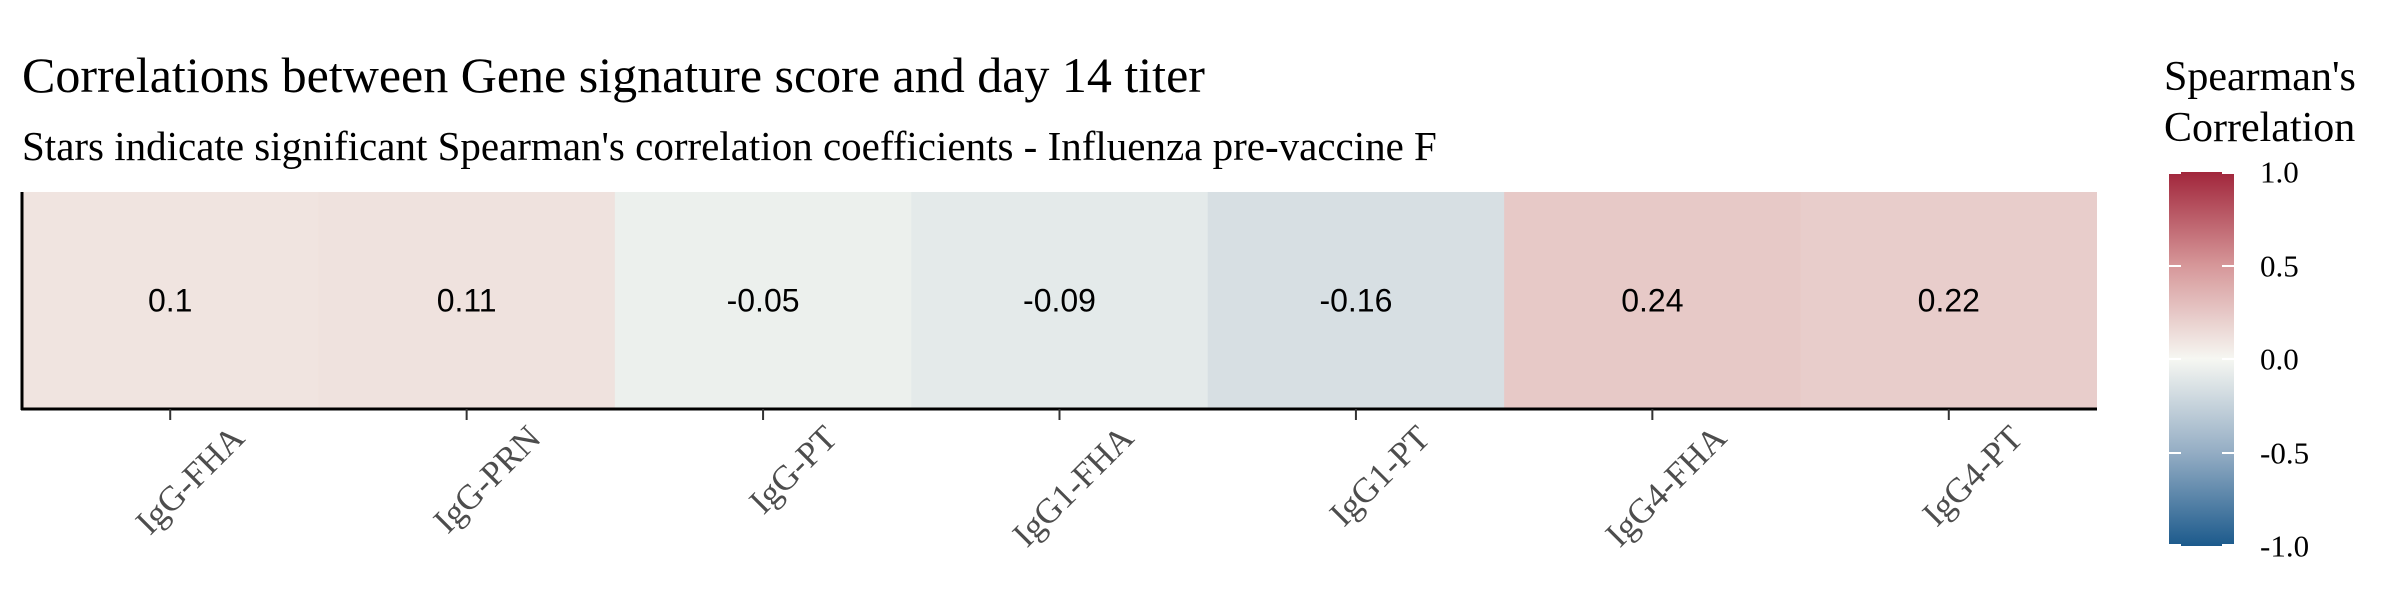  What do you see at coordinates (2279, 265) in the screenshot?
I see `legend-tick-label: 0.5` at bounding box center [2279, 265].